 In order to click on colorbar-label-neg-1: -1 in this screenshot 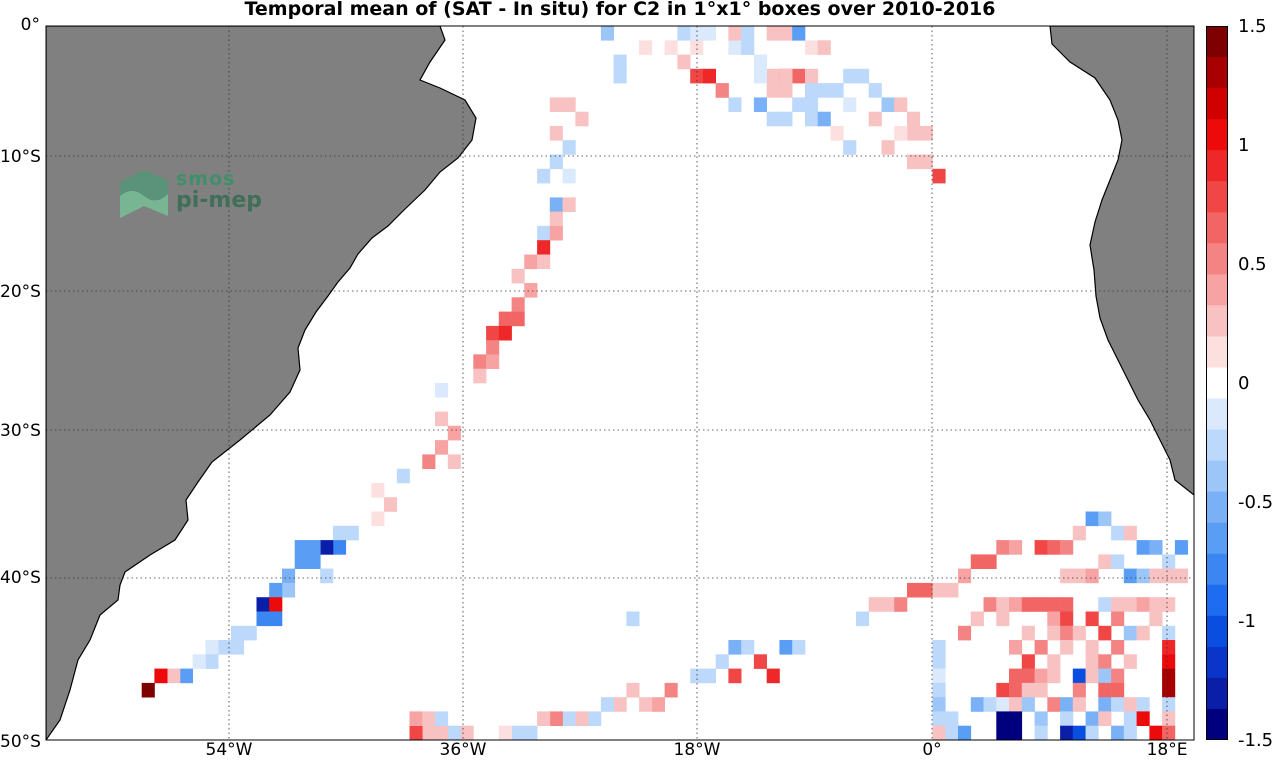, I will do `click(1247, 621)`.